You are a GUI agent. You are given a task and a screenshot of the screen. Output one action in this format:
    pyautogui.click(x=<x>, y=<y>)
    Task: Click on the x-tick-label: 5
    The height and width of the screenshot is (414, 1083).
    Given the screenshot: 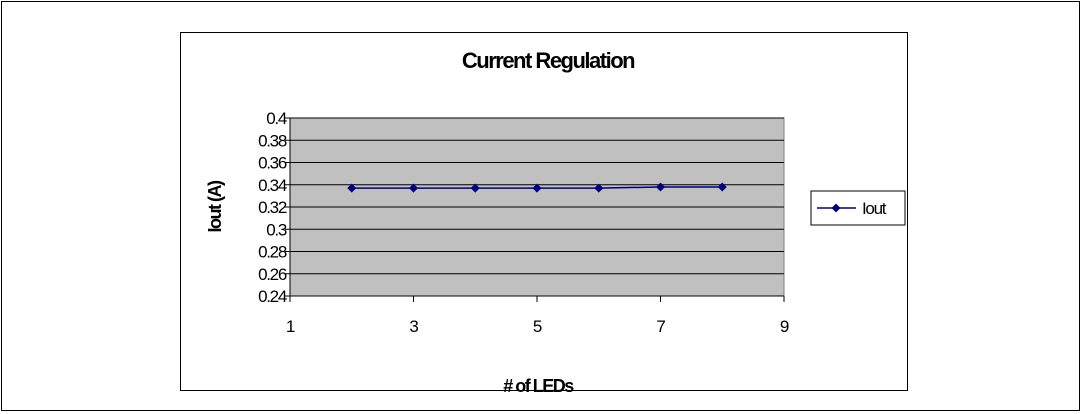 What is the action you would take?
    pyautogui.click(x=537, y=326)
    